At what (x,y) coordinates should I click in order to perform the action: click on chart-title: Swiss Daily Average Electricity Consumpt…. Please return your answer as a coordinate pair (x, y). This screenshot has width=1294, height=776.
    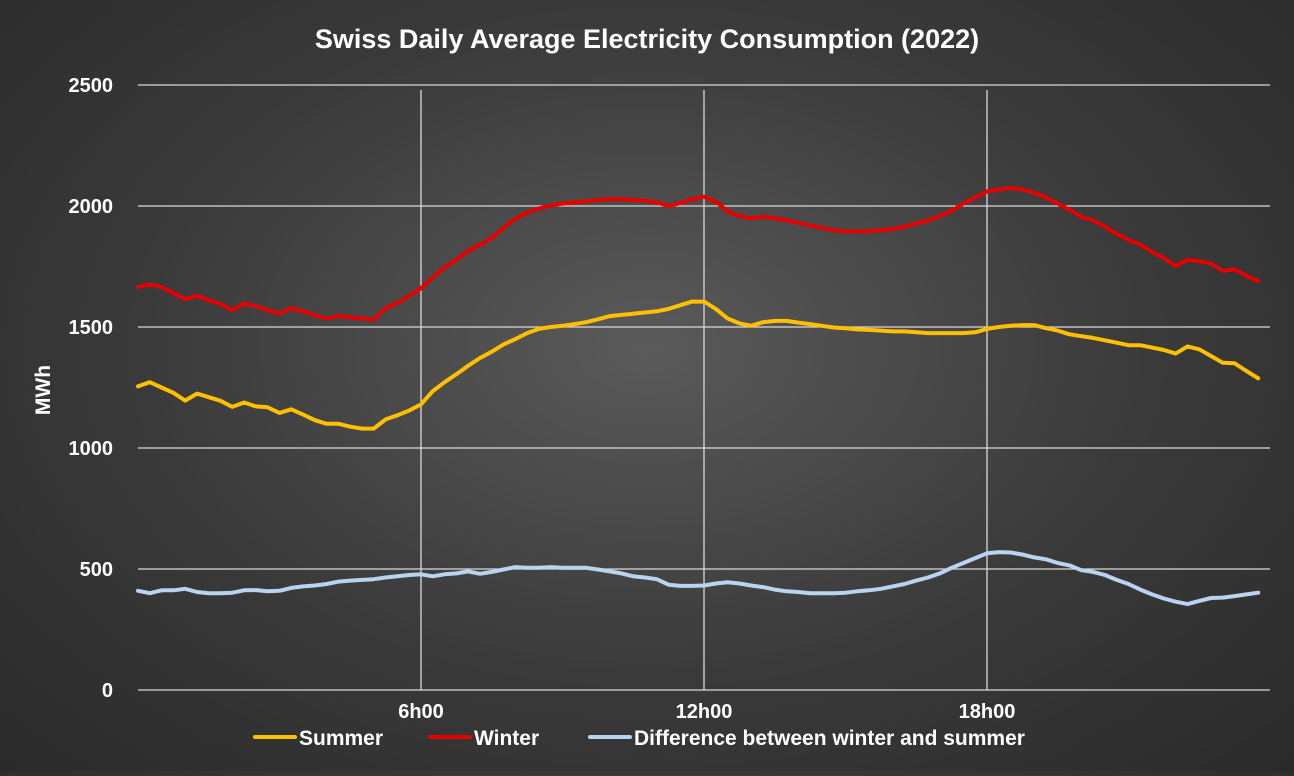
    Looking at the image, I should click on (647, 39).